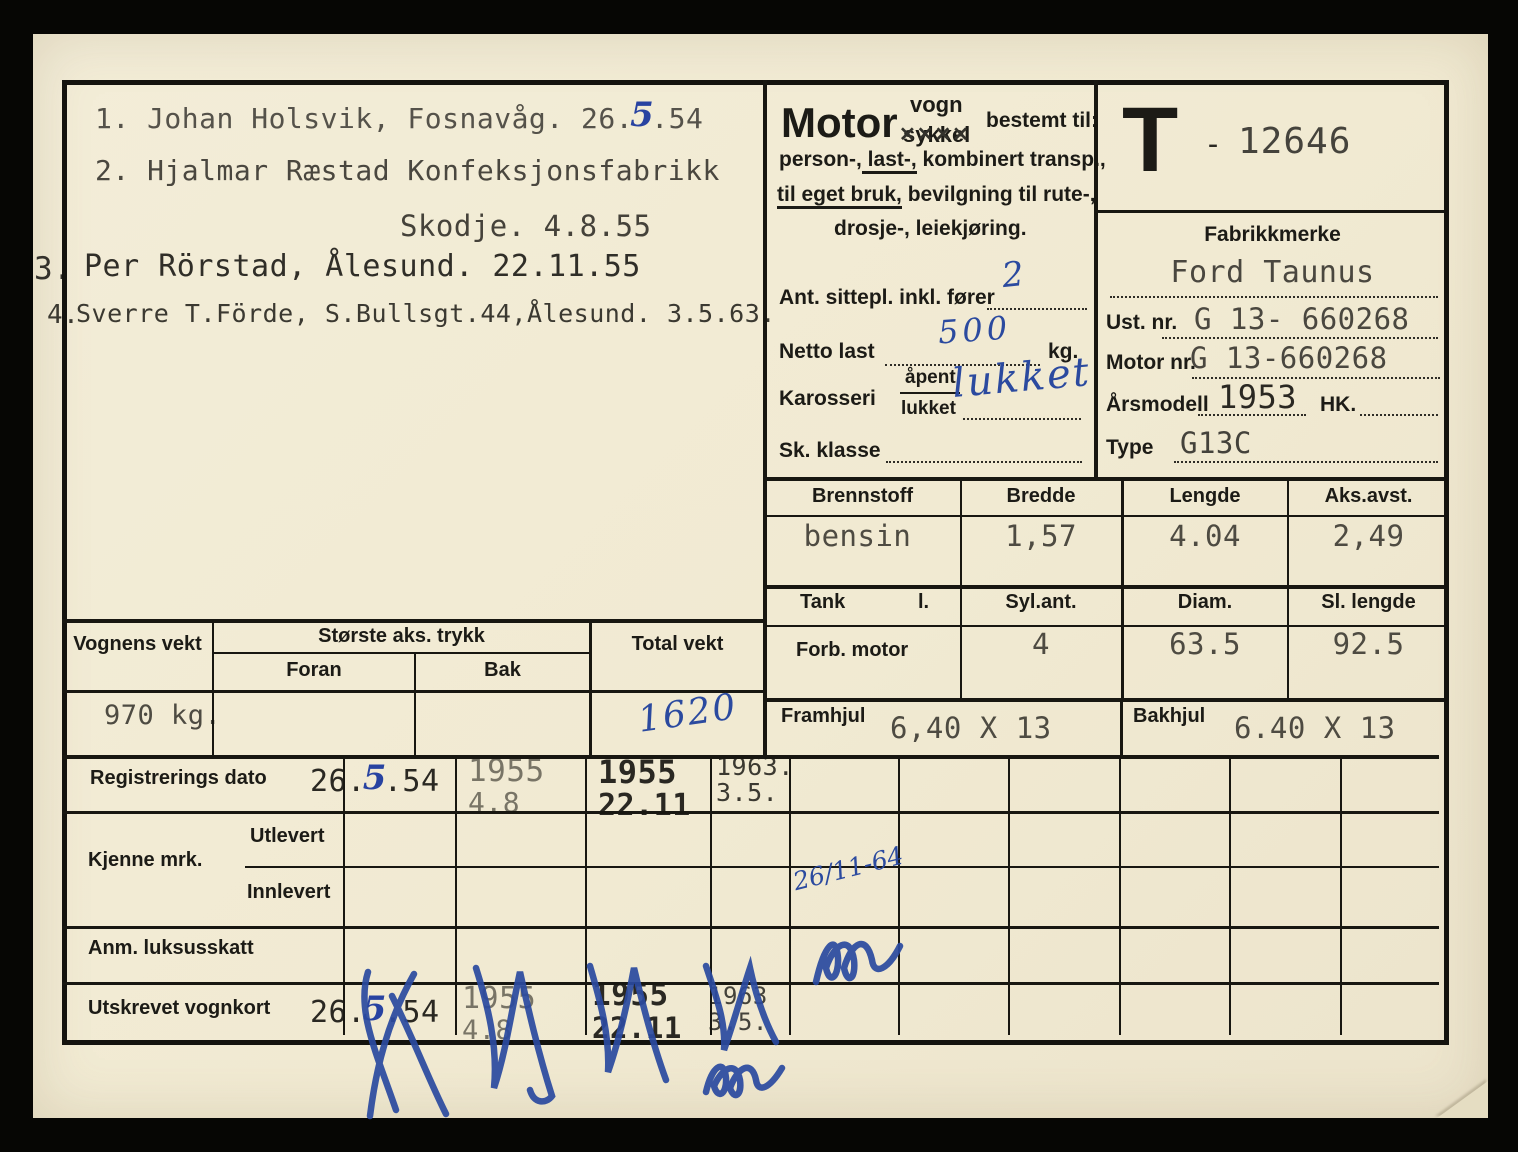  What do you see at coordinates (1142, 322) in the screenshot?
I see `ust-nr-label: Ust. nr.` at bounding box center [1142, 322].